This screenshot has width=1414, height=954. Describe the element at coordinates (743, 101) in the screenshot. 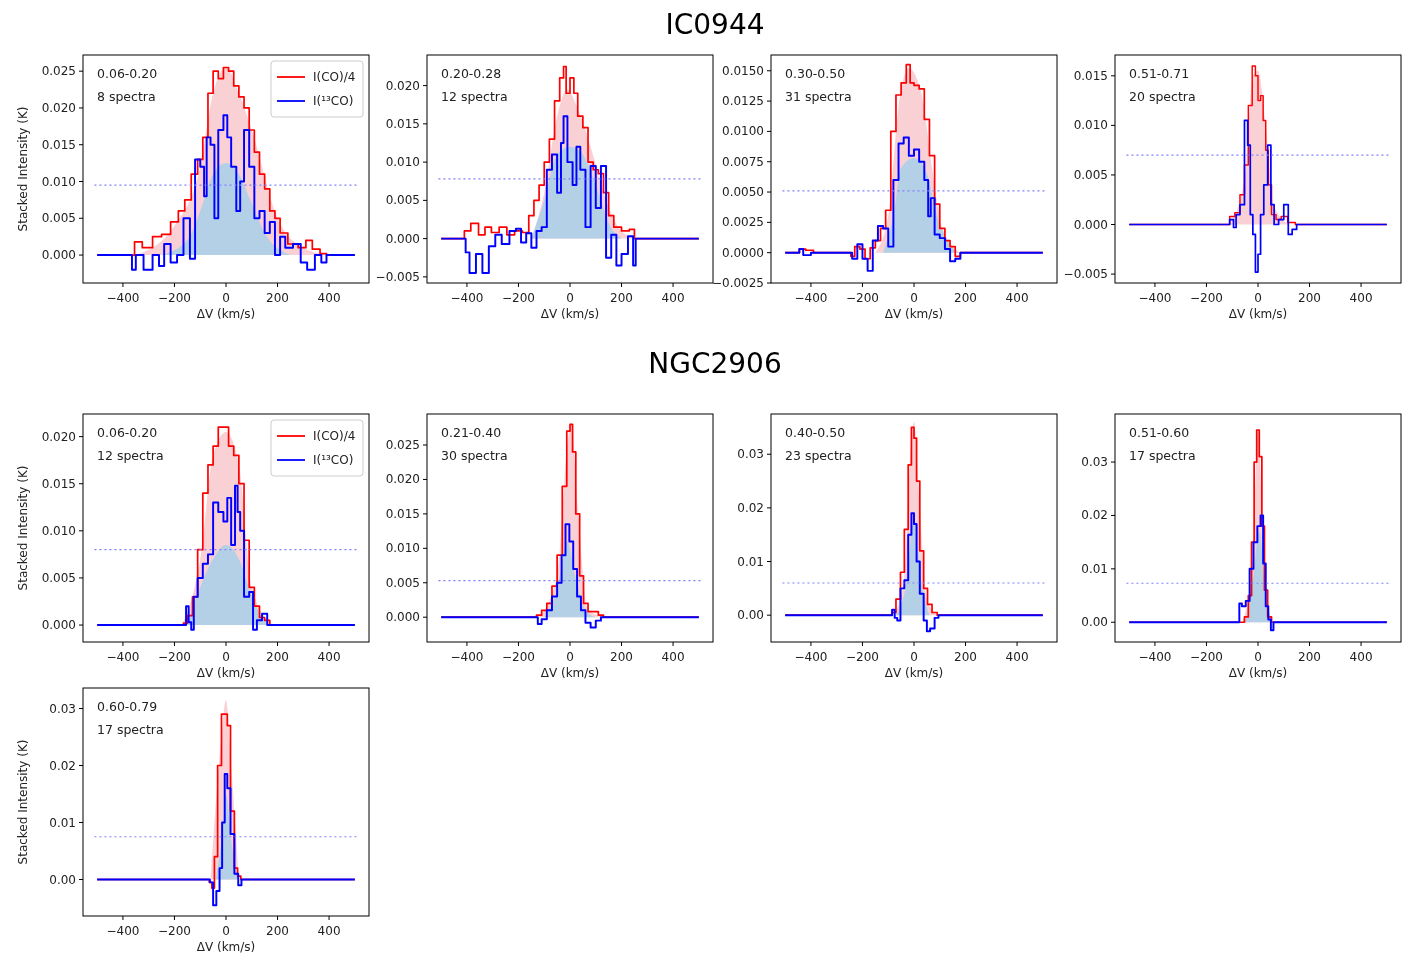

I see `y-tick-label: 0.0125` at that location.